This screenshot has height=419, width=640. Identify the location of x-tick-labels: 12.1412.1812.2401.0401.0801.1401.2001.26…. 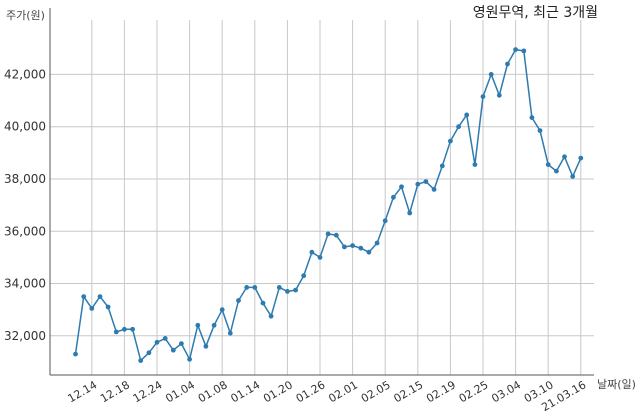
(327, 396).